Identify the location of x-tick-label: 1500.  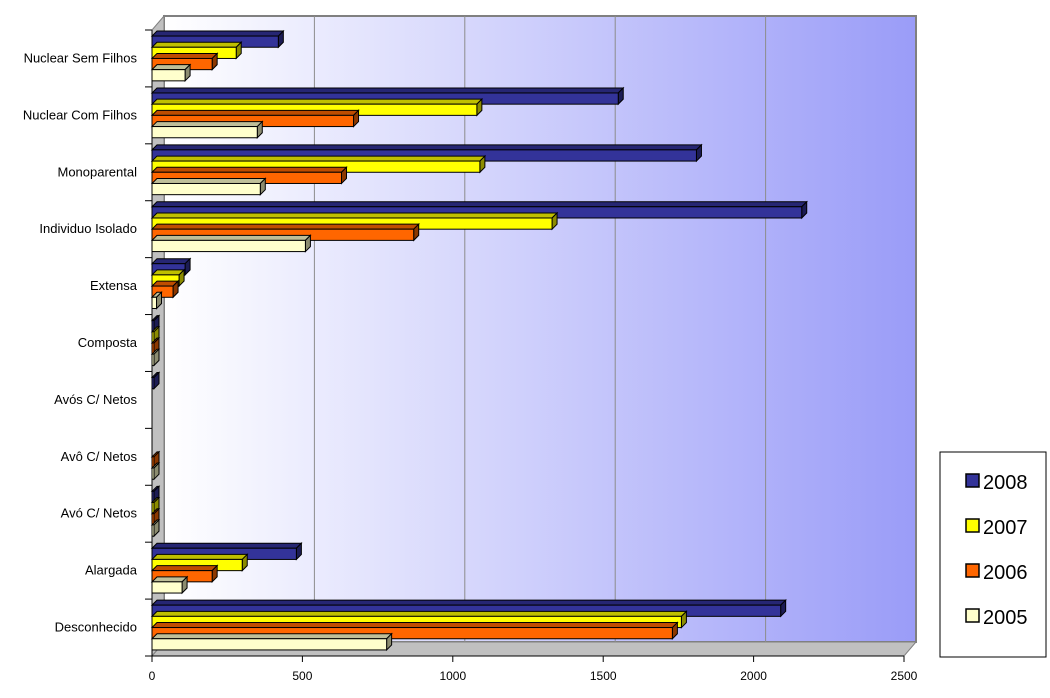
(603, 676).